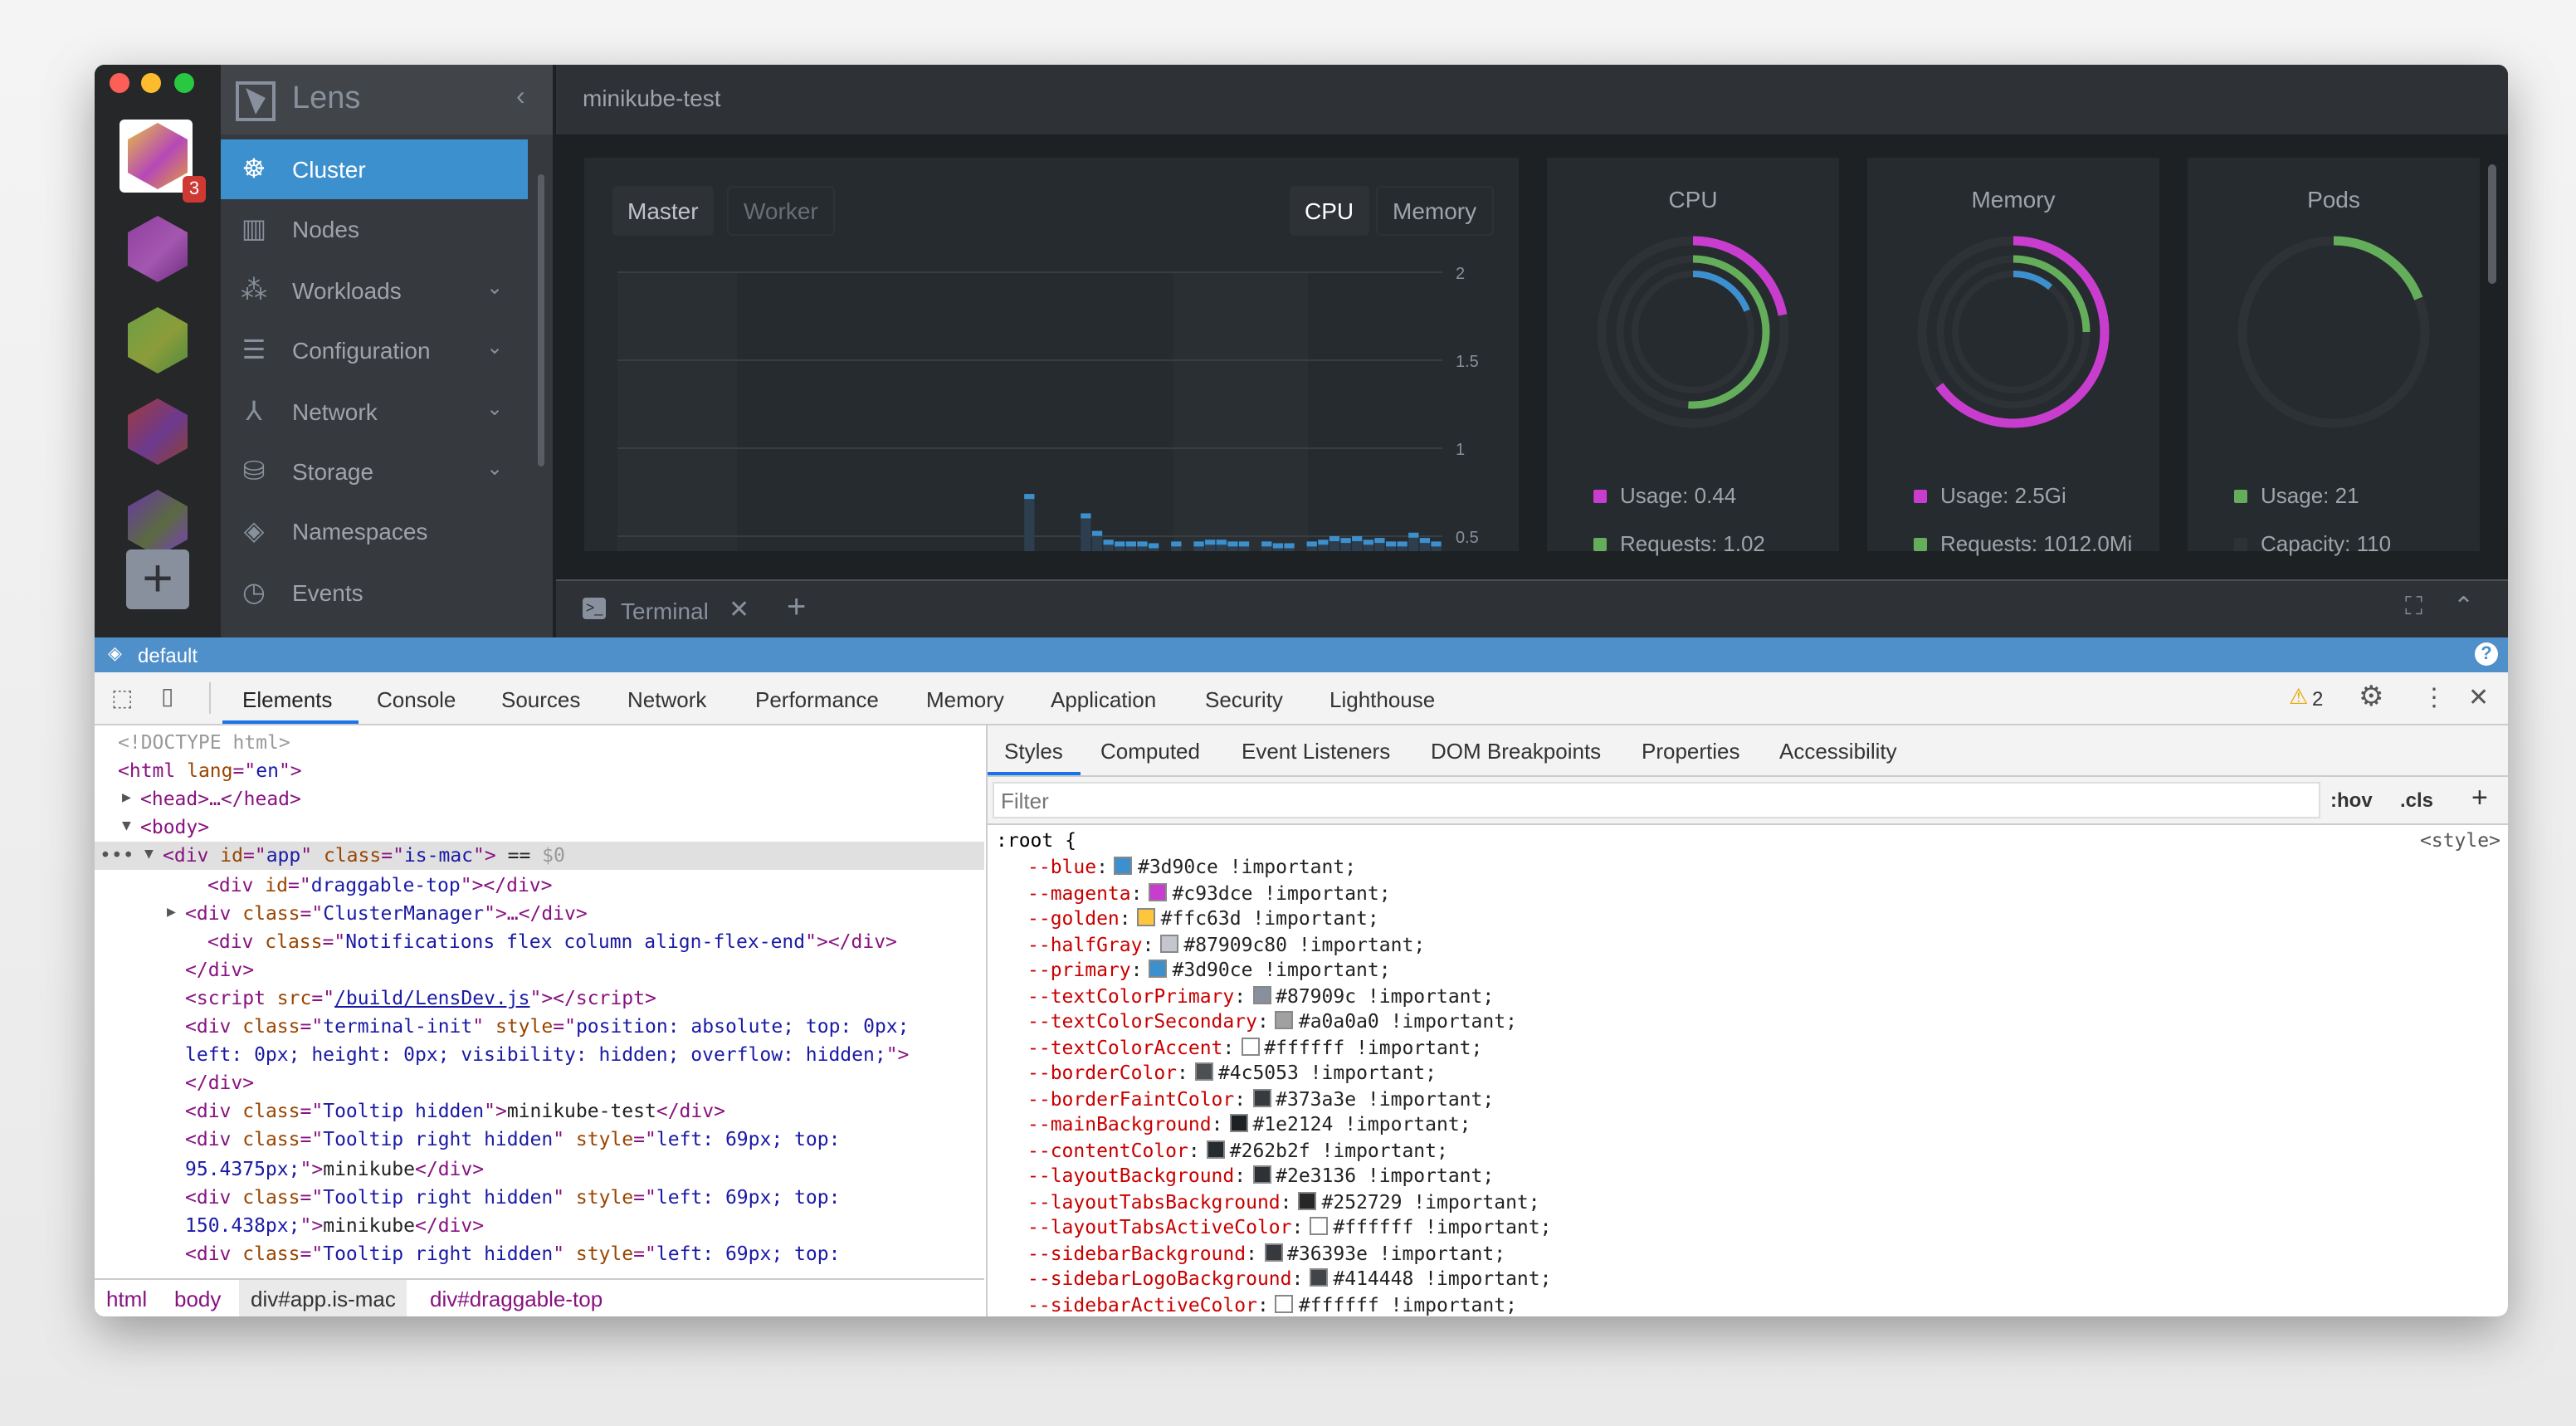  What do you see at coordinates (127, 827) in the screenshot?
I see `collapse-arrow-icon: ▼` at bounding box center [127, 827].